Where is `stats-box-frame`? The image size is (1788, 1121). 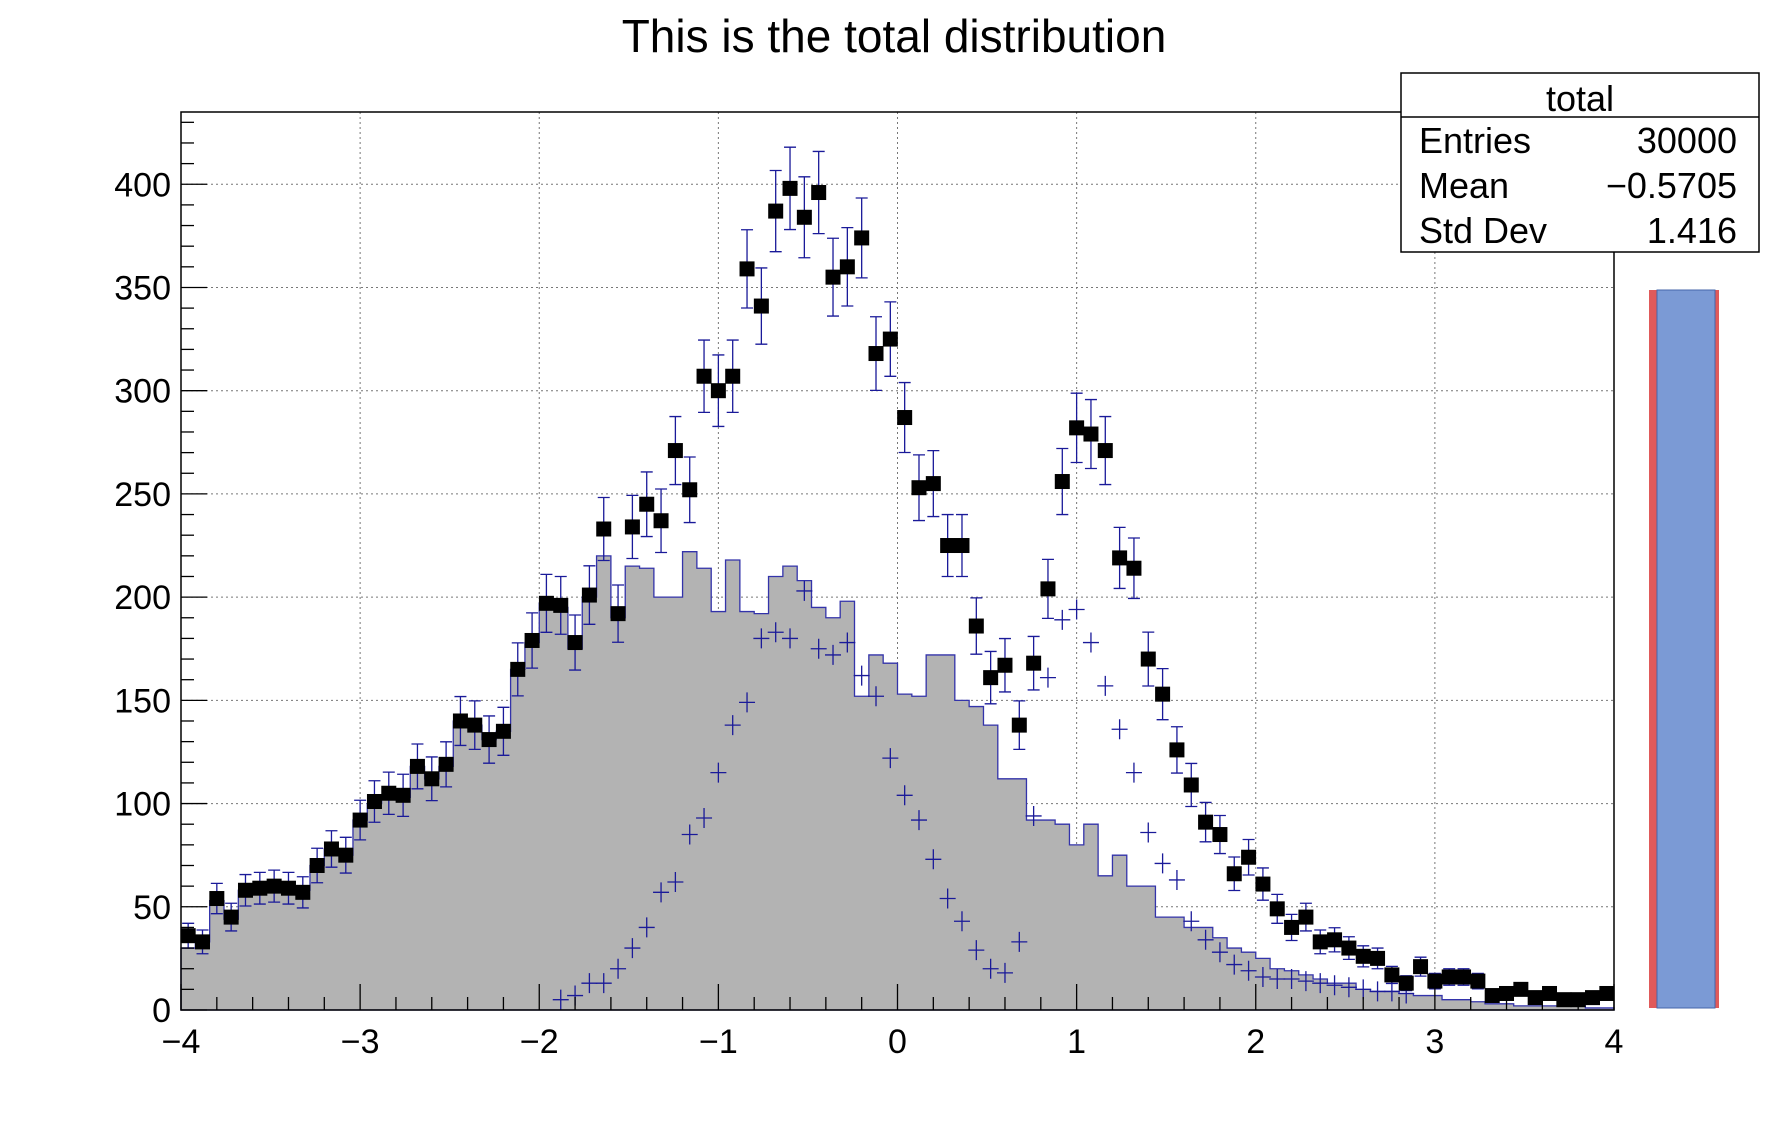
stats-box-frame is located at coordinates (1580, 162).